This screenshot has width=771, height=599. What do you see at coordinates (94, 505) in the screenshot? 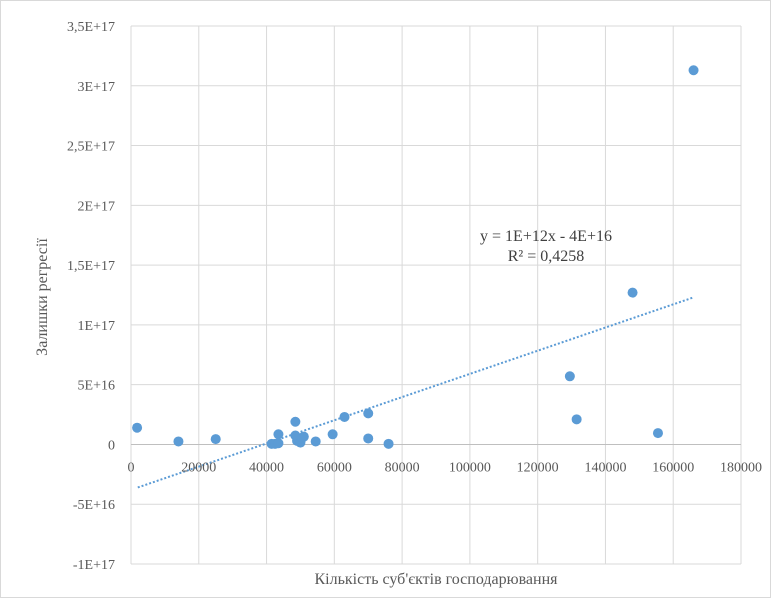
I see `y-tick-label: -5E+16` at bounding box center [94, 505].